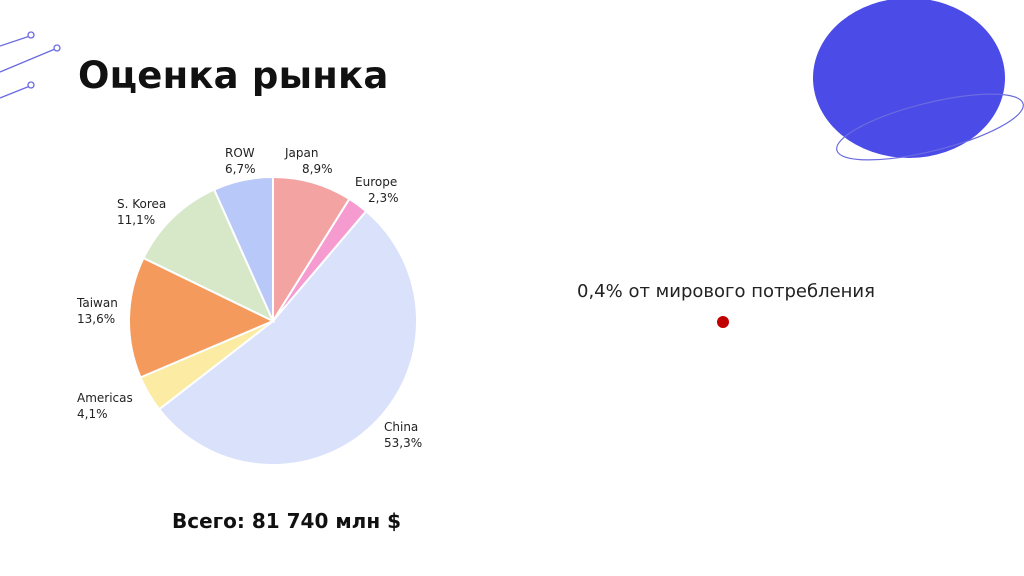  I want to click on slice-label: ROW, so click(240, 153).